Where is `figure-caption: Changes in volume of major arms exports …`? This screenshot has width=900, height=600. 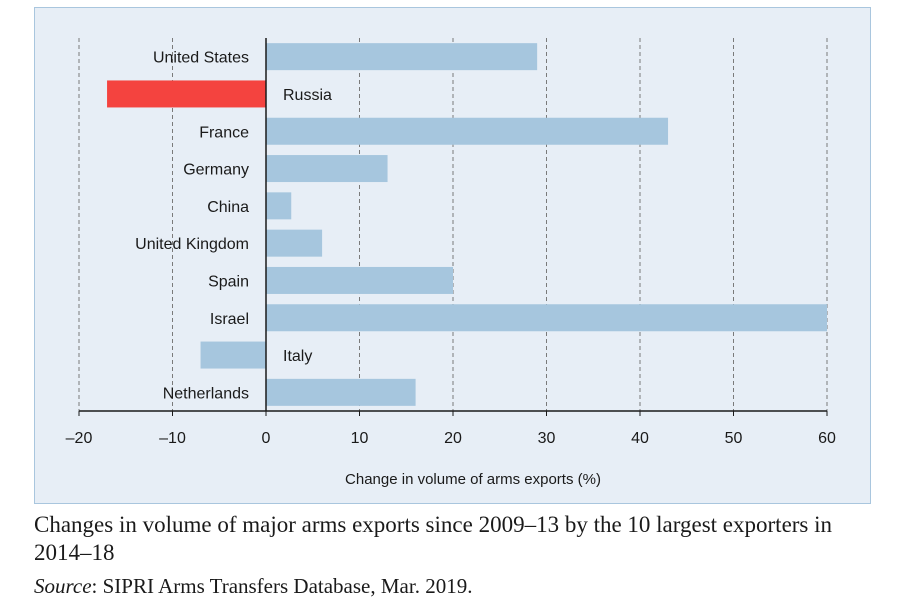
figure-caption: Changes in volume of major arms exports … is located at coordinates (433, 538).